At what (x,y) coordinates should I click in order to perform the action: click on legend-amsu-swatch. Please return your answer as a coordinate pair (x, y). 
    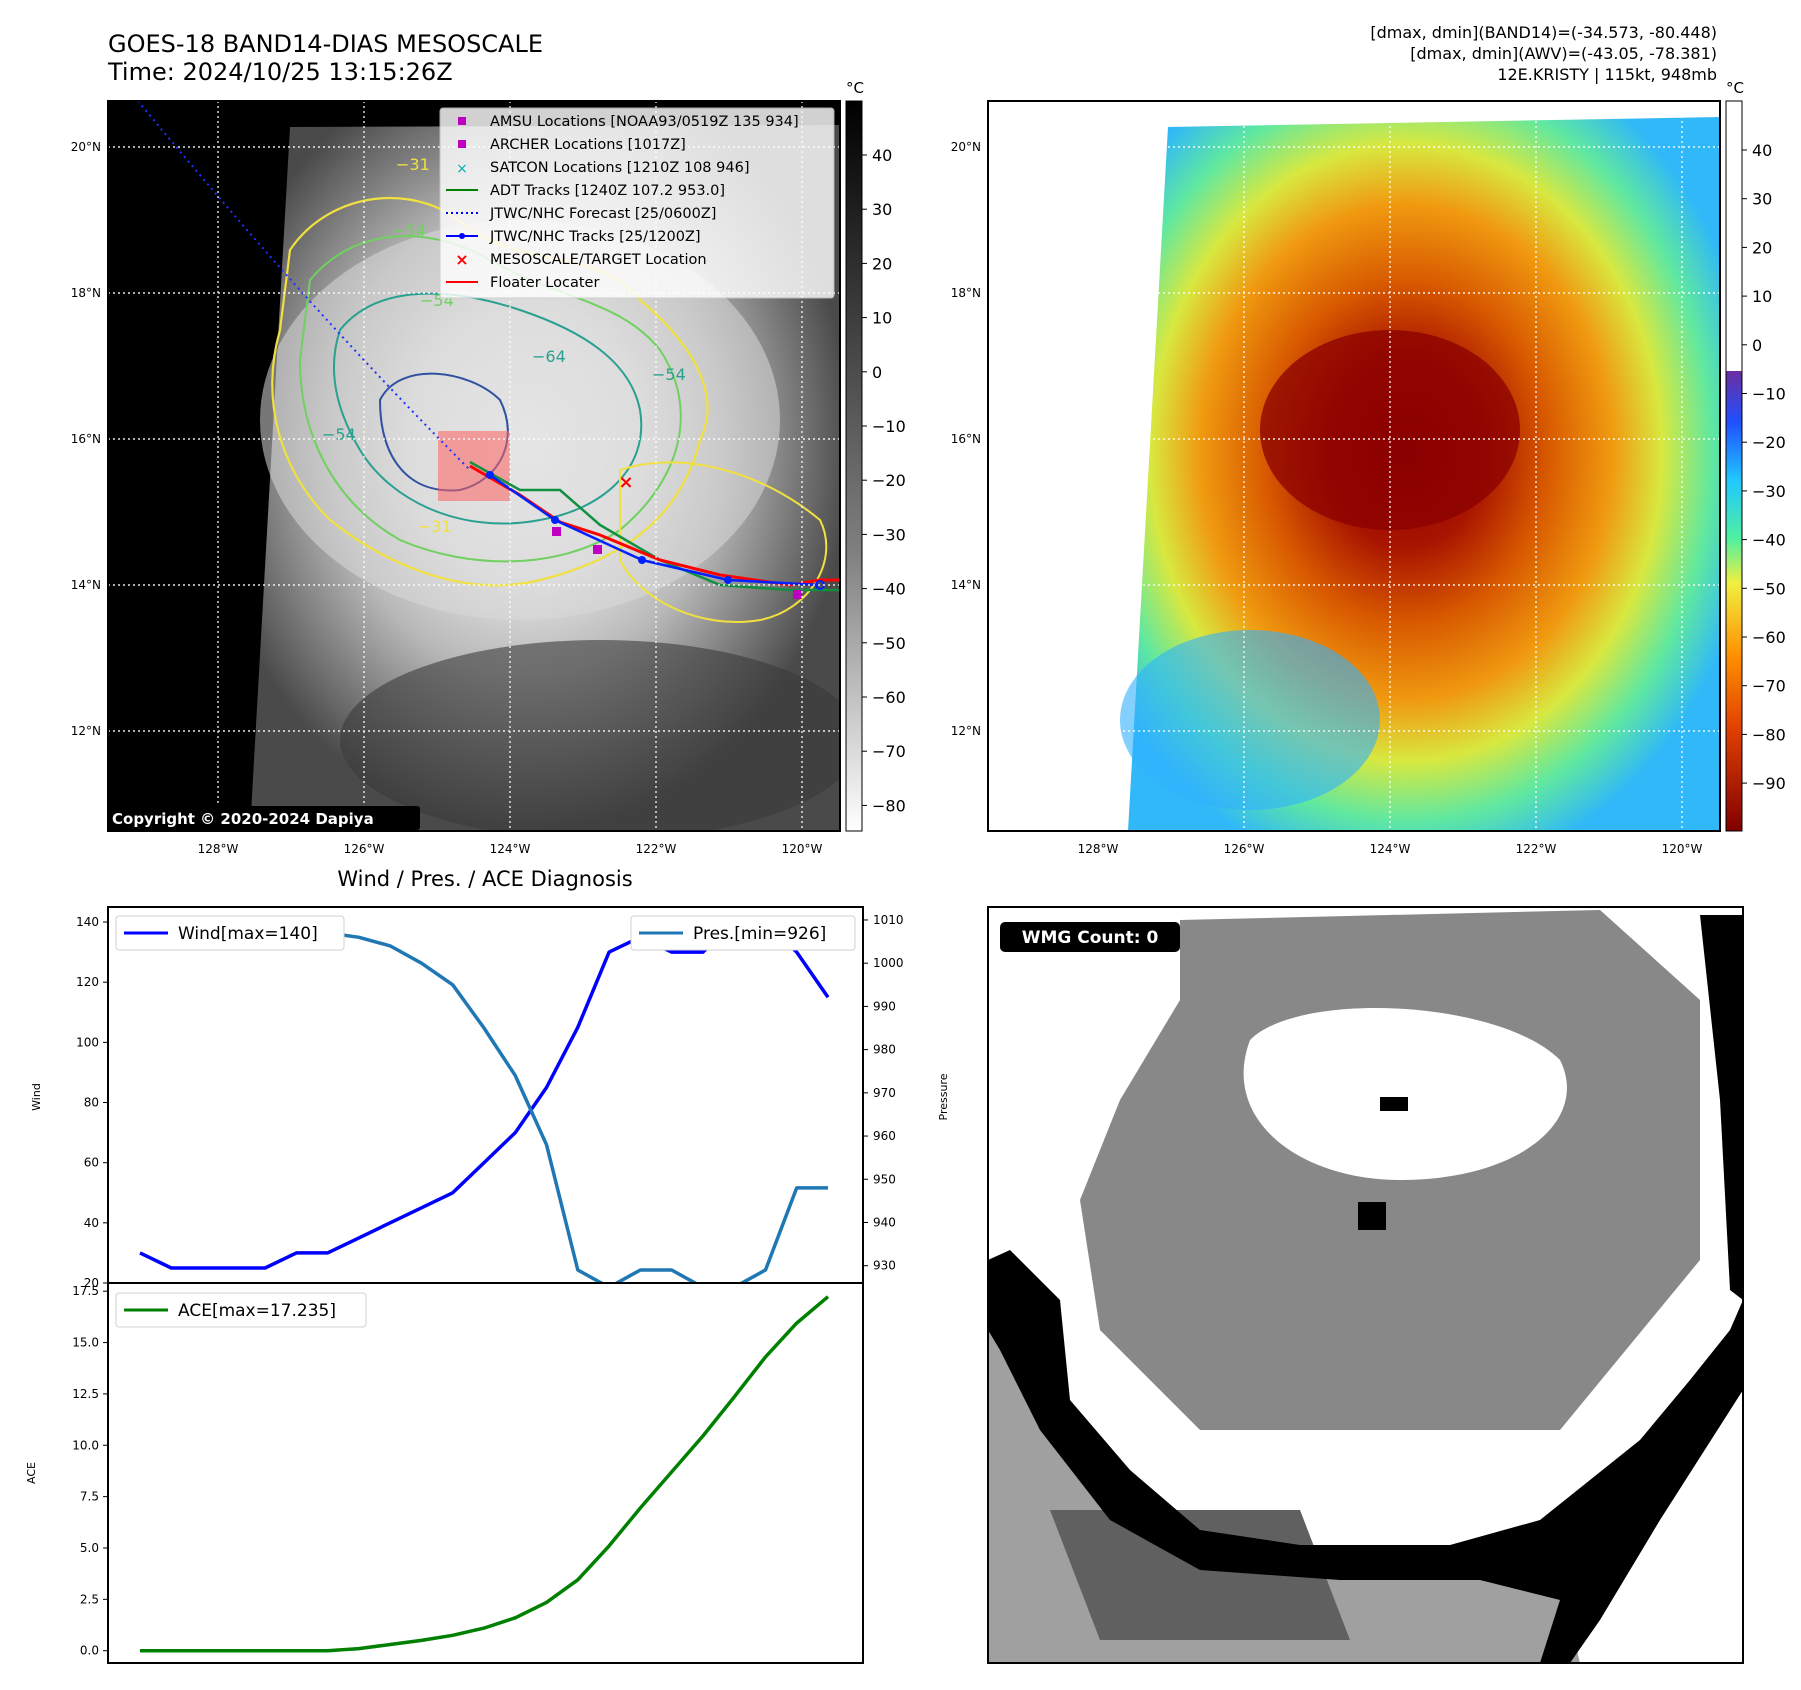
    Looking at the image, I should click on (462, 121).